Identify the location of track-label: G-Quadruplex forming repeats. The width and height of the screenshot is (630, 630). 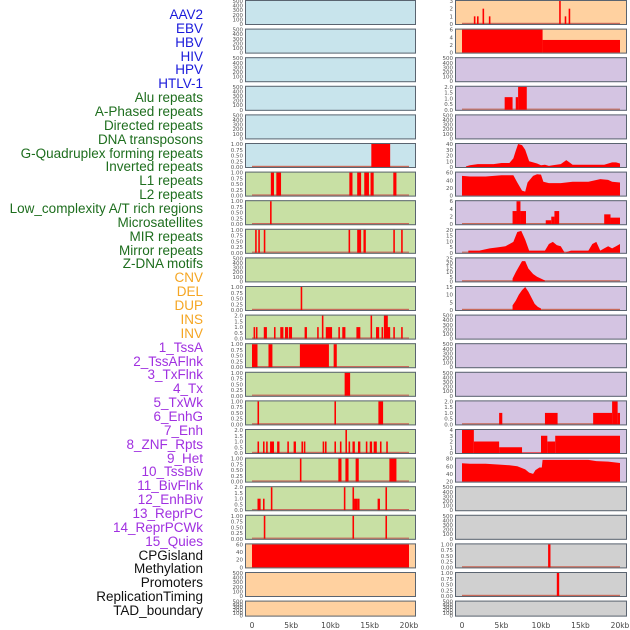
(111, 153).